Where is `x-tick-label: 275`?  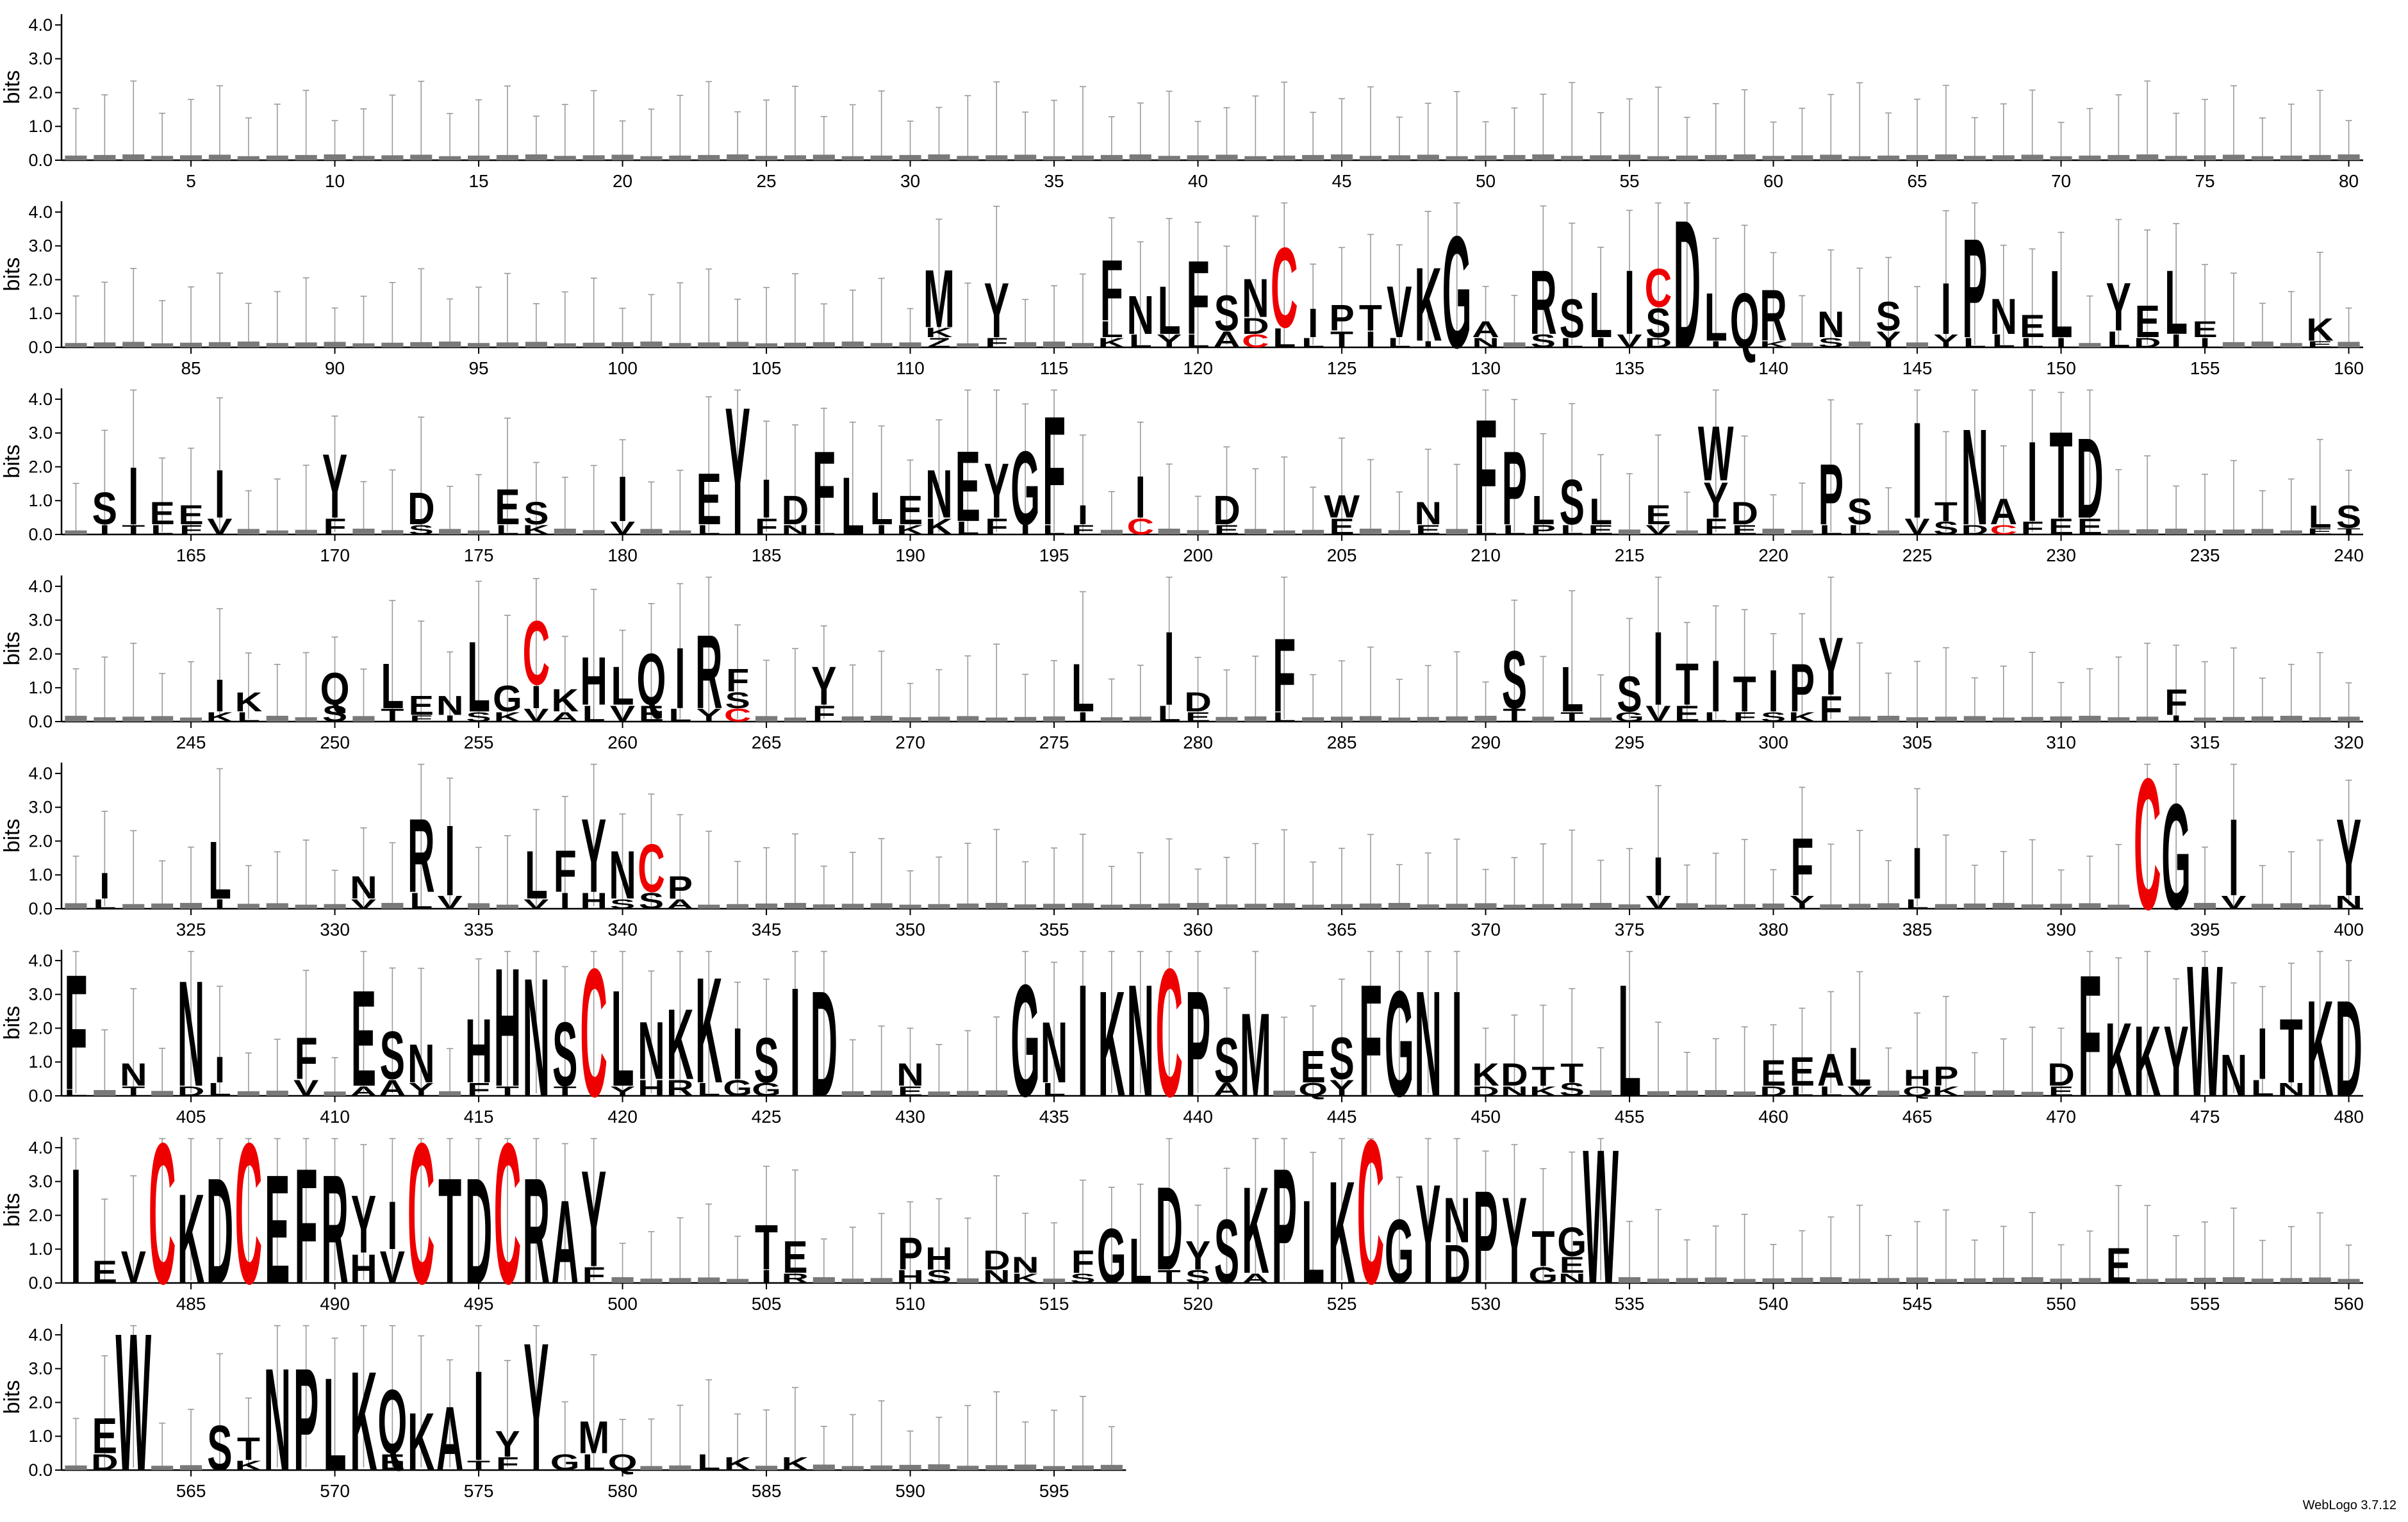 x-tick-label: 275 is located at coordinates (1054, 742).